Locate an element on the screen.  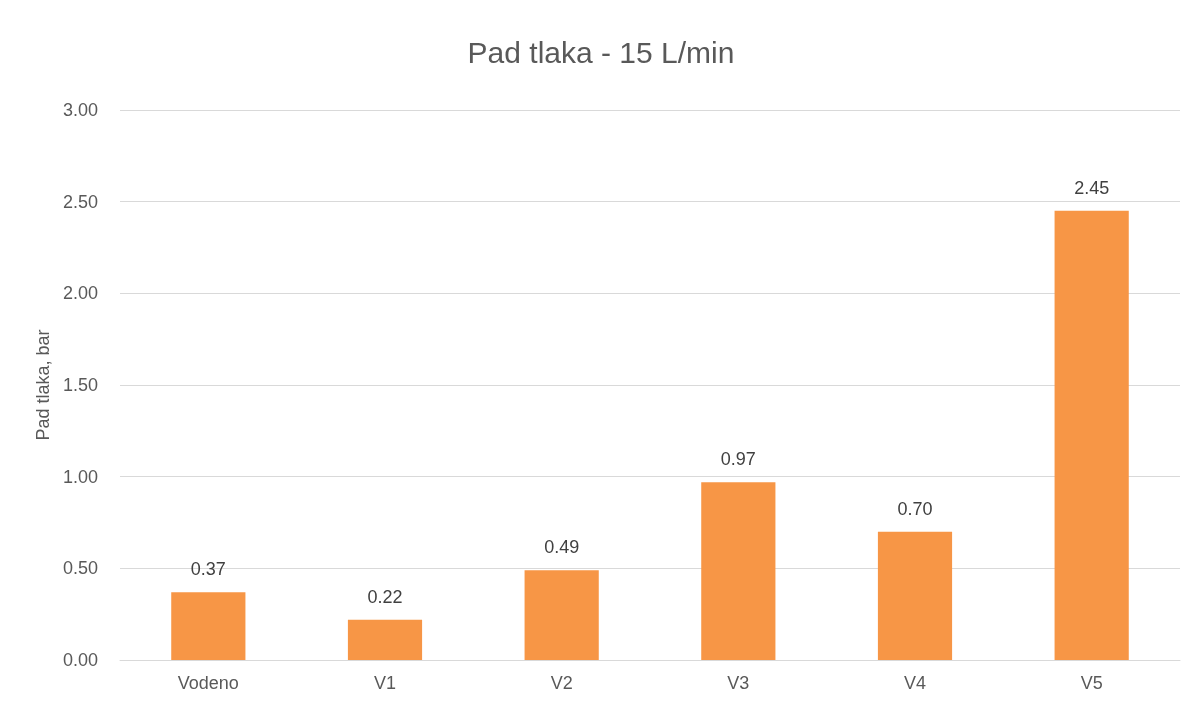
x-tick-label: V1 is located at coordinates (385, 683).